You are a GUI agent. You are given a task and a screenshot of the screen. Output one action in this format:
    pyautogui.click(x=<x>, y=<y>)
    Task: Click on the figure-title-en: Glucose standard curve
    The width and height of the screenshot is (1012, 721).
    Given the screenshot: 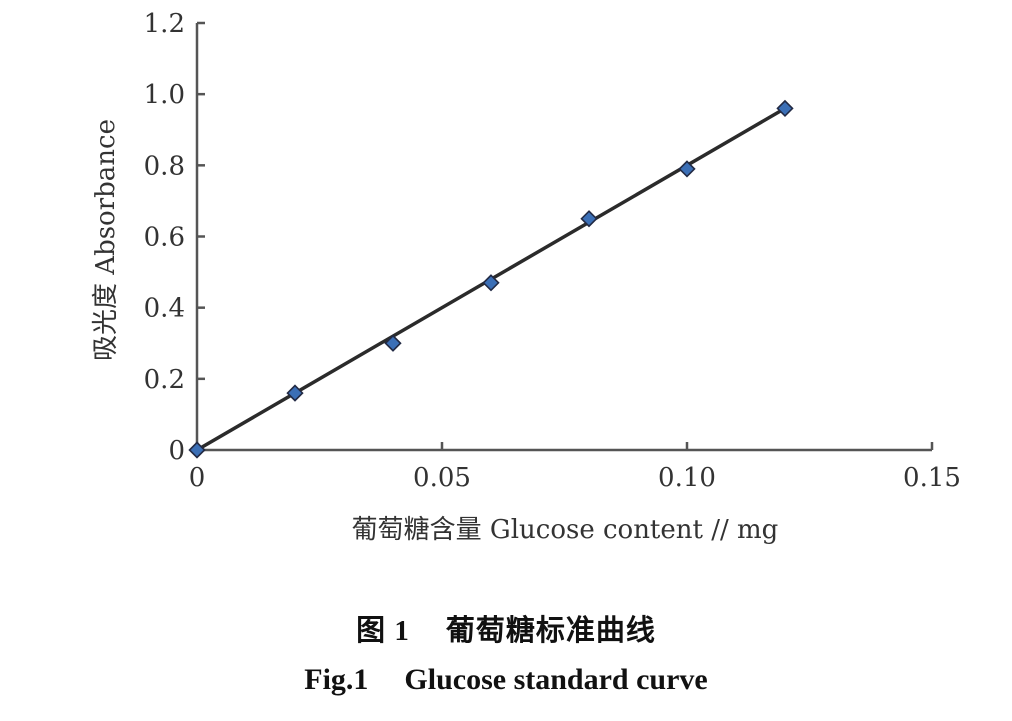 What is the action you would take?
    pyautogui.click(x=556, y=679)
    